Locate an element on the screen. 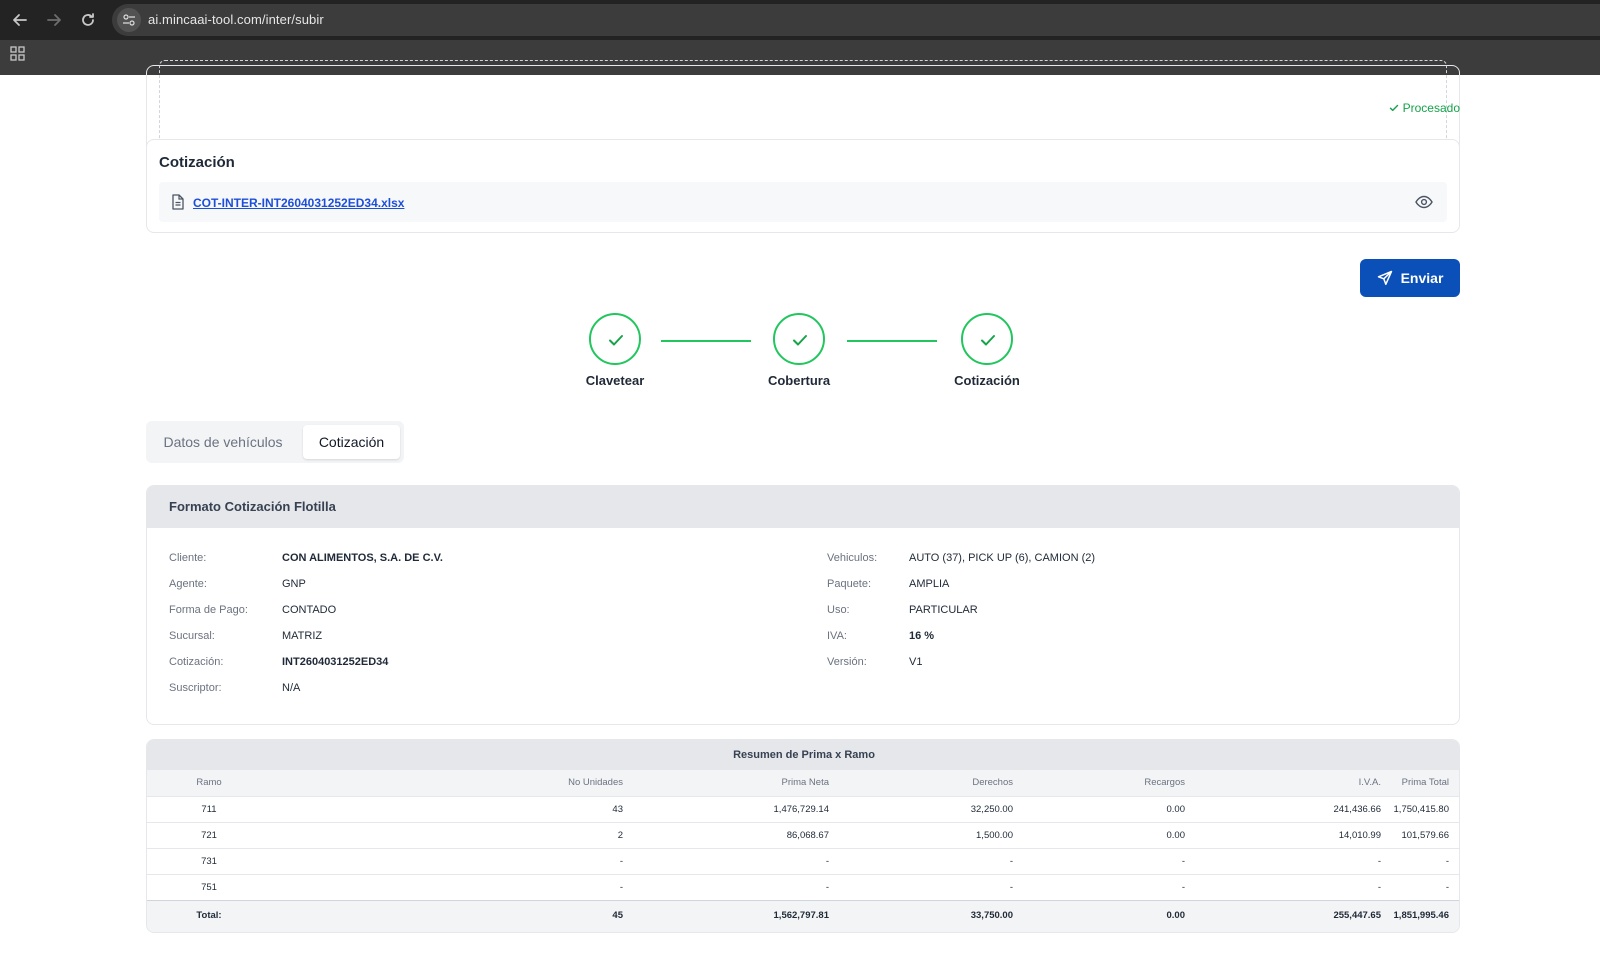  formato-title: Formato Cotización Flotilla is located at coordinates (252, 506).